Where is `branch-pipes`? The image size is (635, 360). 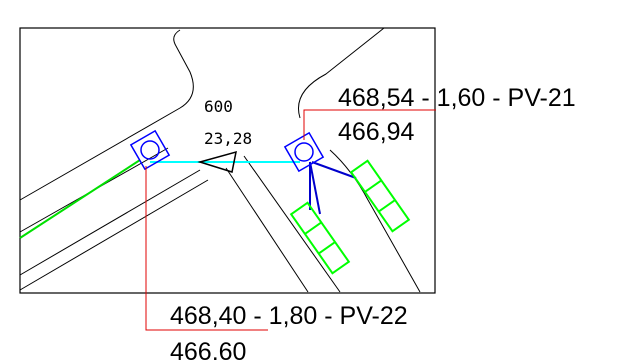 branch-pipes is located at coordinates (333, 188).